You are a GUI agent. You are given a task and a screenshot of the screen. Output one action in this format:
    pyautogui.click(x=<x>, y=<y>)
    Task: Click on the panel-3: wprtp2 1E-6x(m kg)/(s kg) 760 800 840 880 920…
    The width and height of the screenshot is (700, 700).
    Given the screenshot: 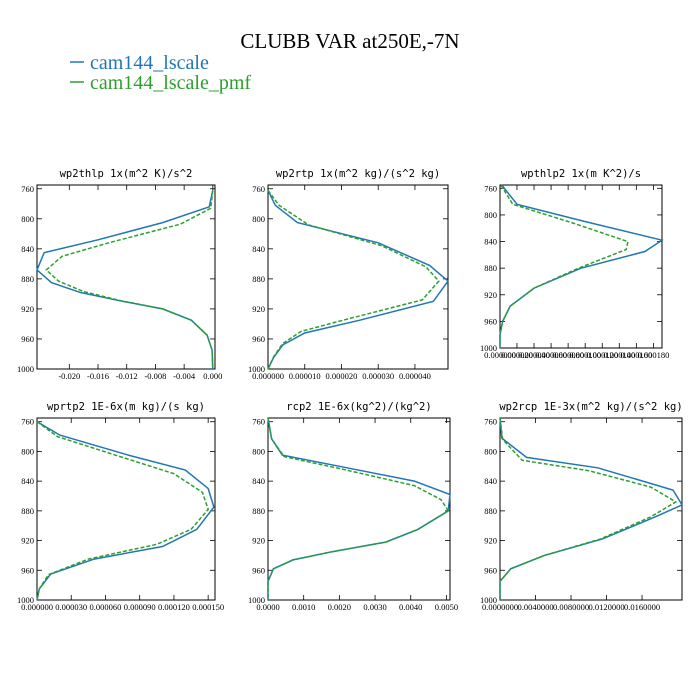 What is the action you would take?
    pyautogui.click(x=120, y=506)
    